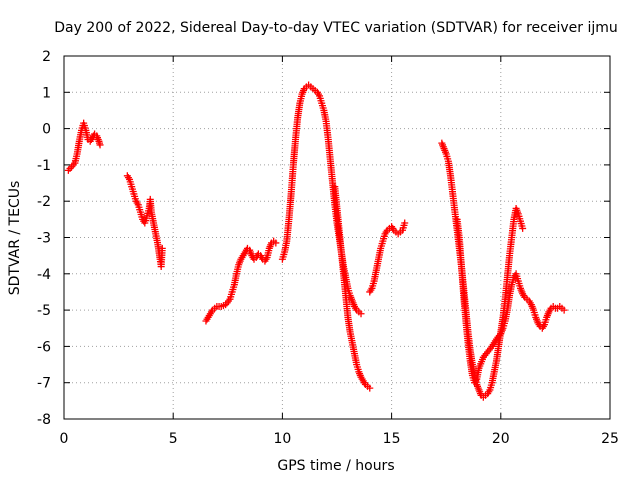  I want to click on y-tick-label: -7, so click(44, 384).